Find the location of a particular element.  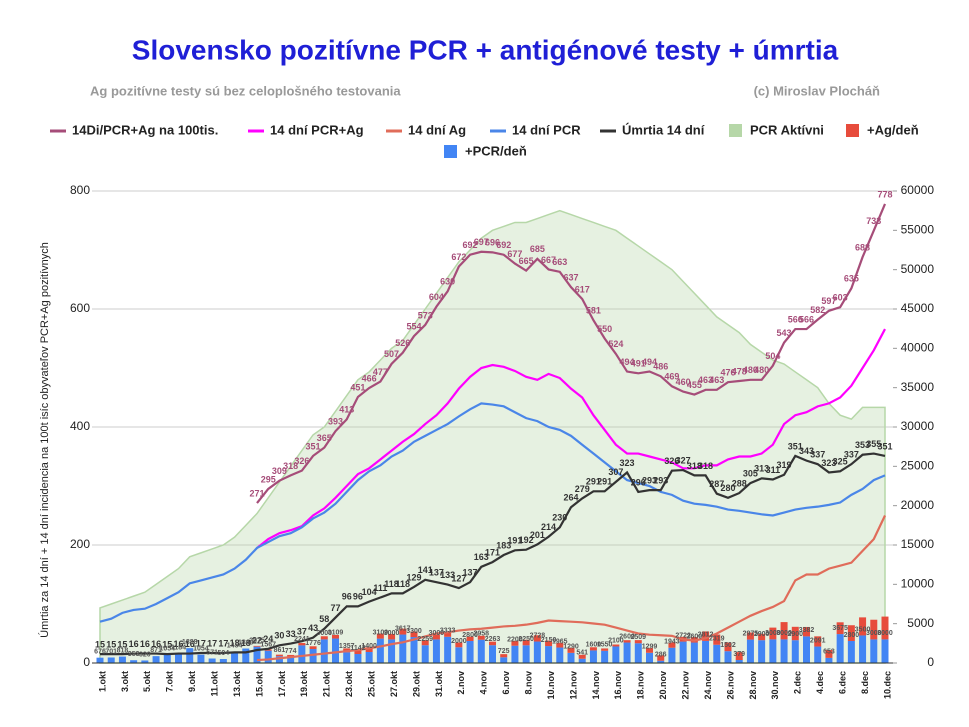

data-label: 183 is located at coordinates (503, 545).